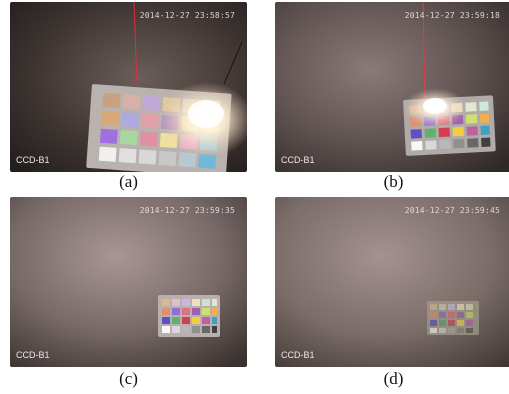 The width and height of the screenshot is (509, 394). Describe the element at coordinates (452, 210) in the screenshot. I see `timestamp-d: 2014-12-27 23:59:45` at that location.